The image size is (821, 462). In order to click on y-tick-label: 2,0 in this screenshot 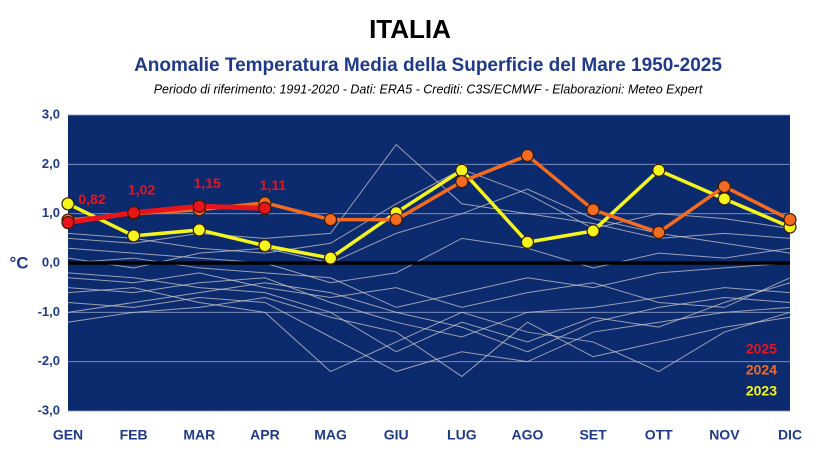, I will do `click(51, 163)`.